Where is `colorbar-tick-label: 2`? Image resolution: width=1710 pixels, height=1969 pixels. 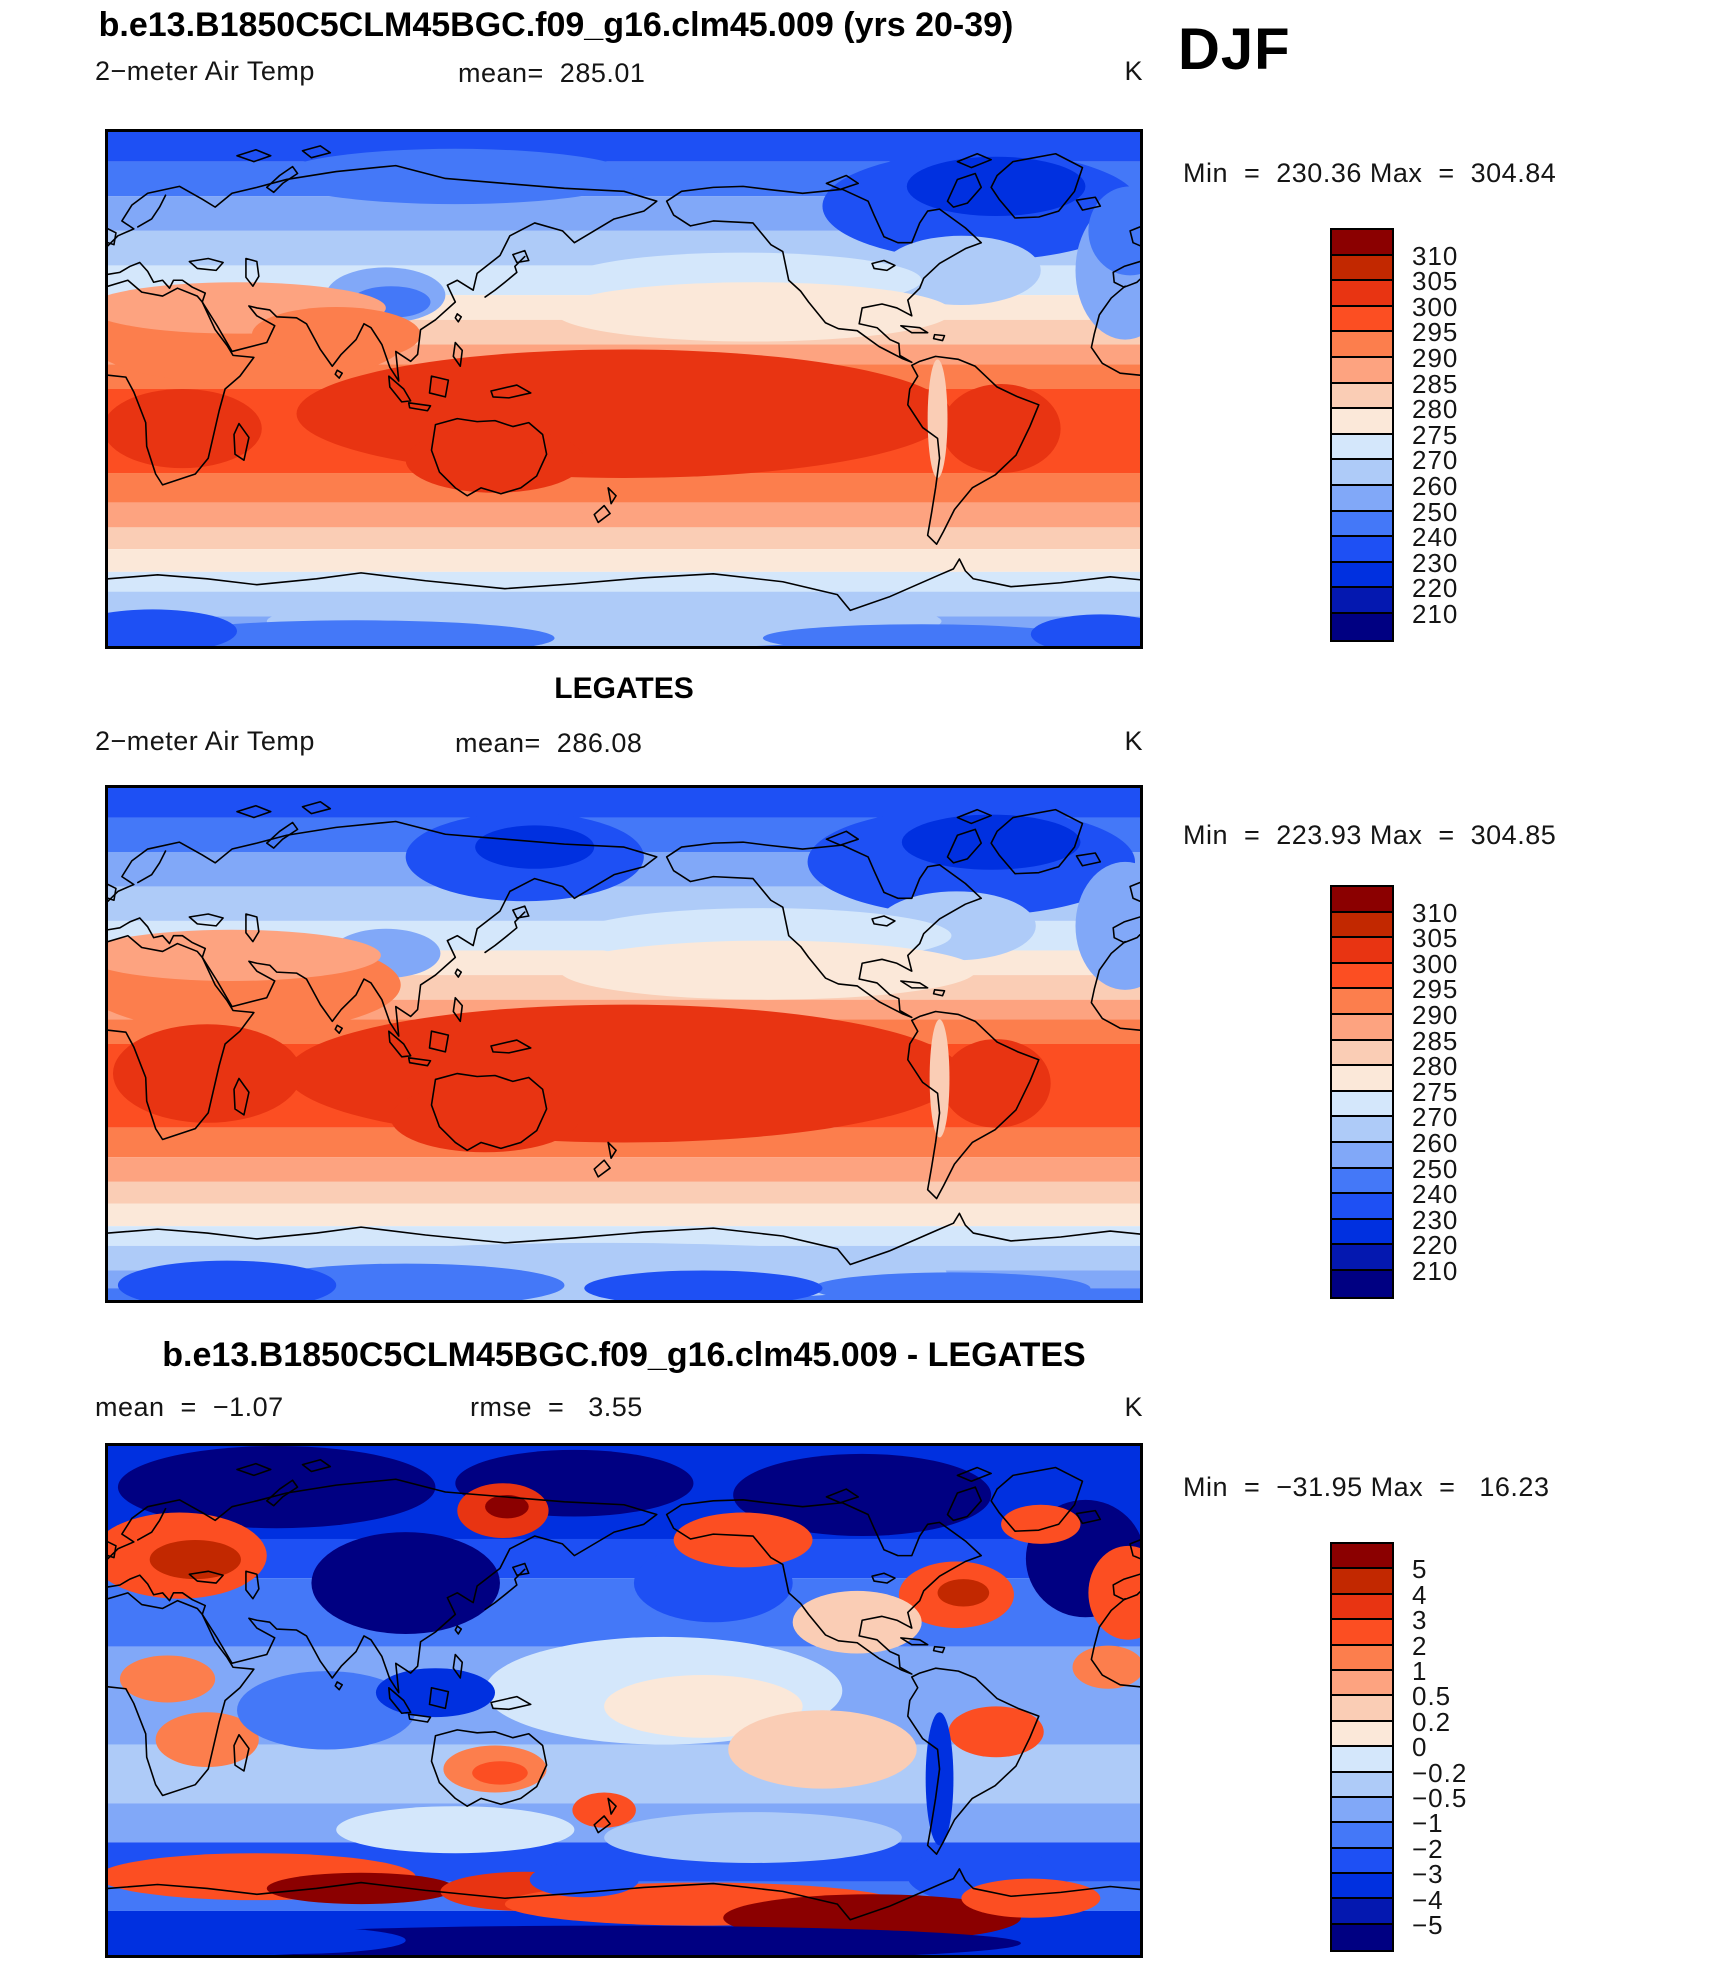 colorbar-tick-label: 2 is located at coordinates (1420, 1645).